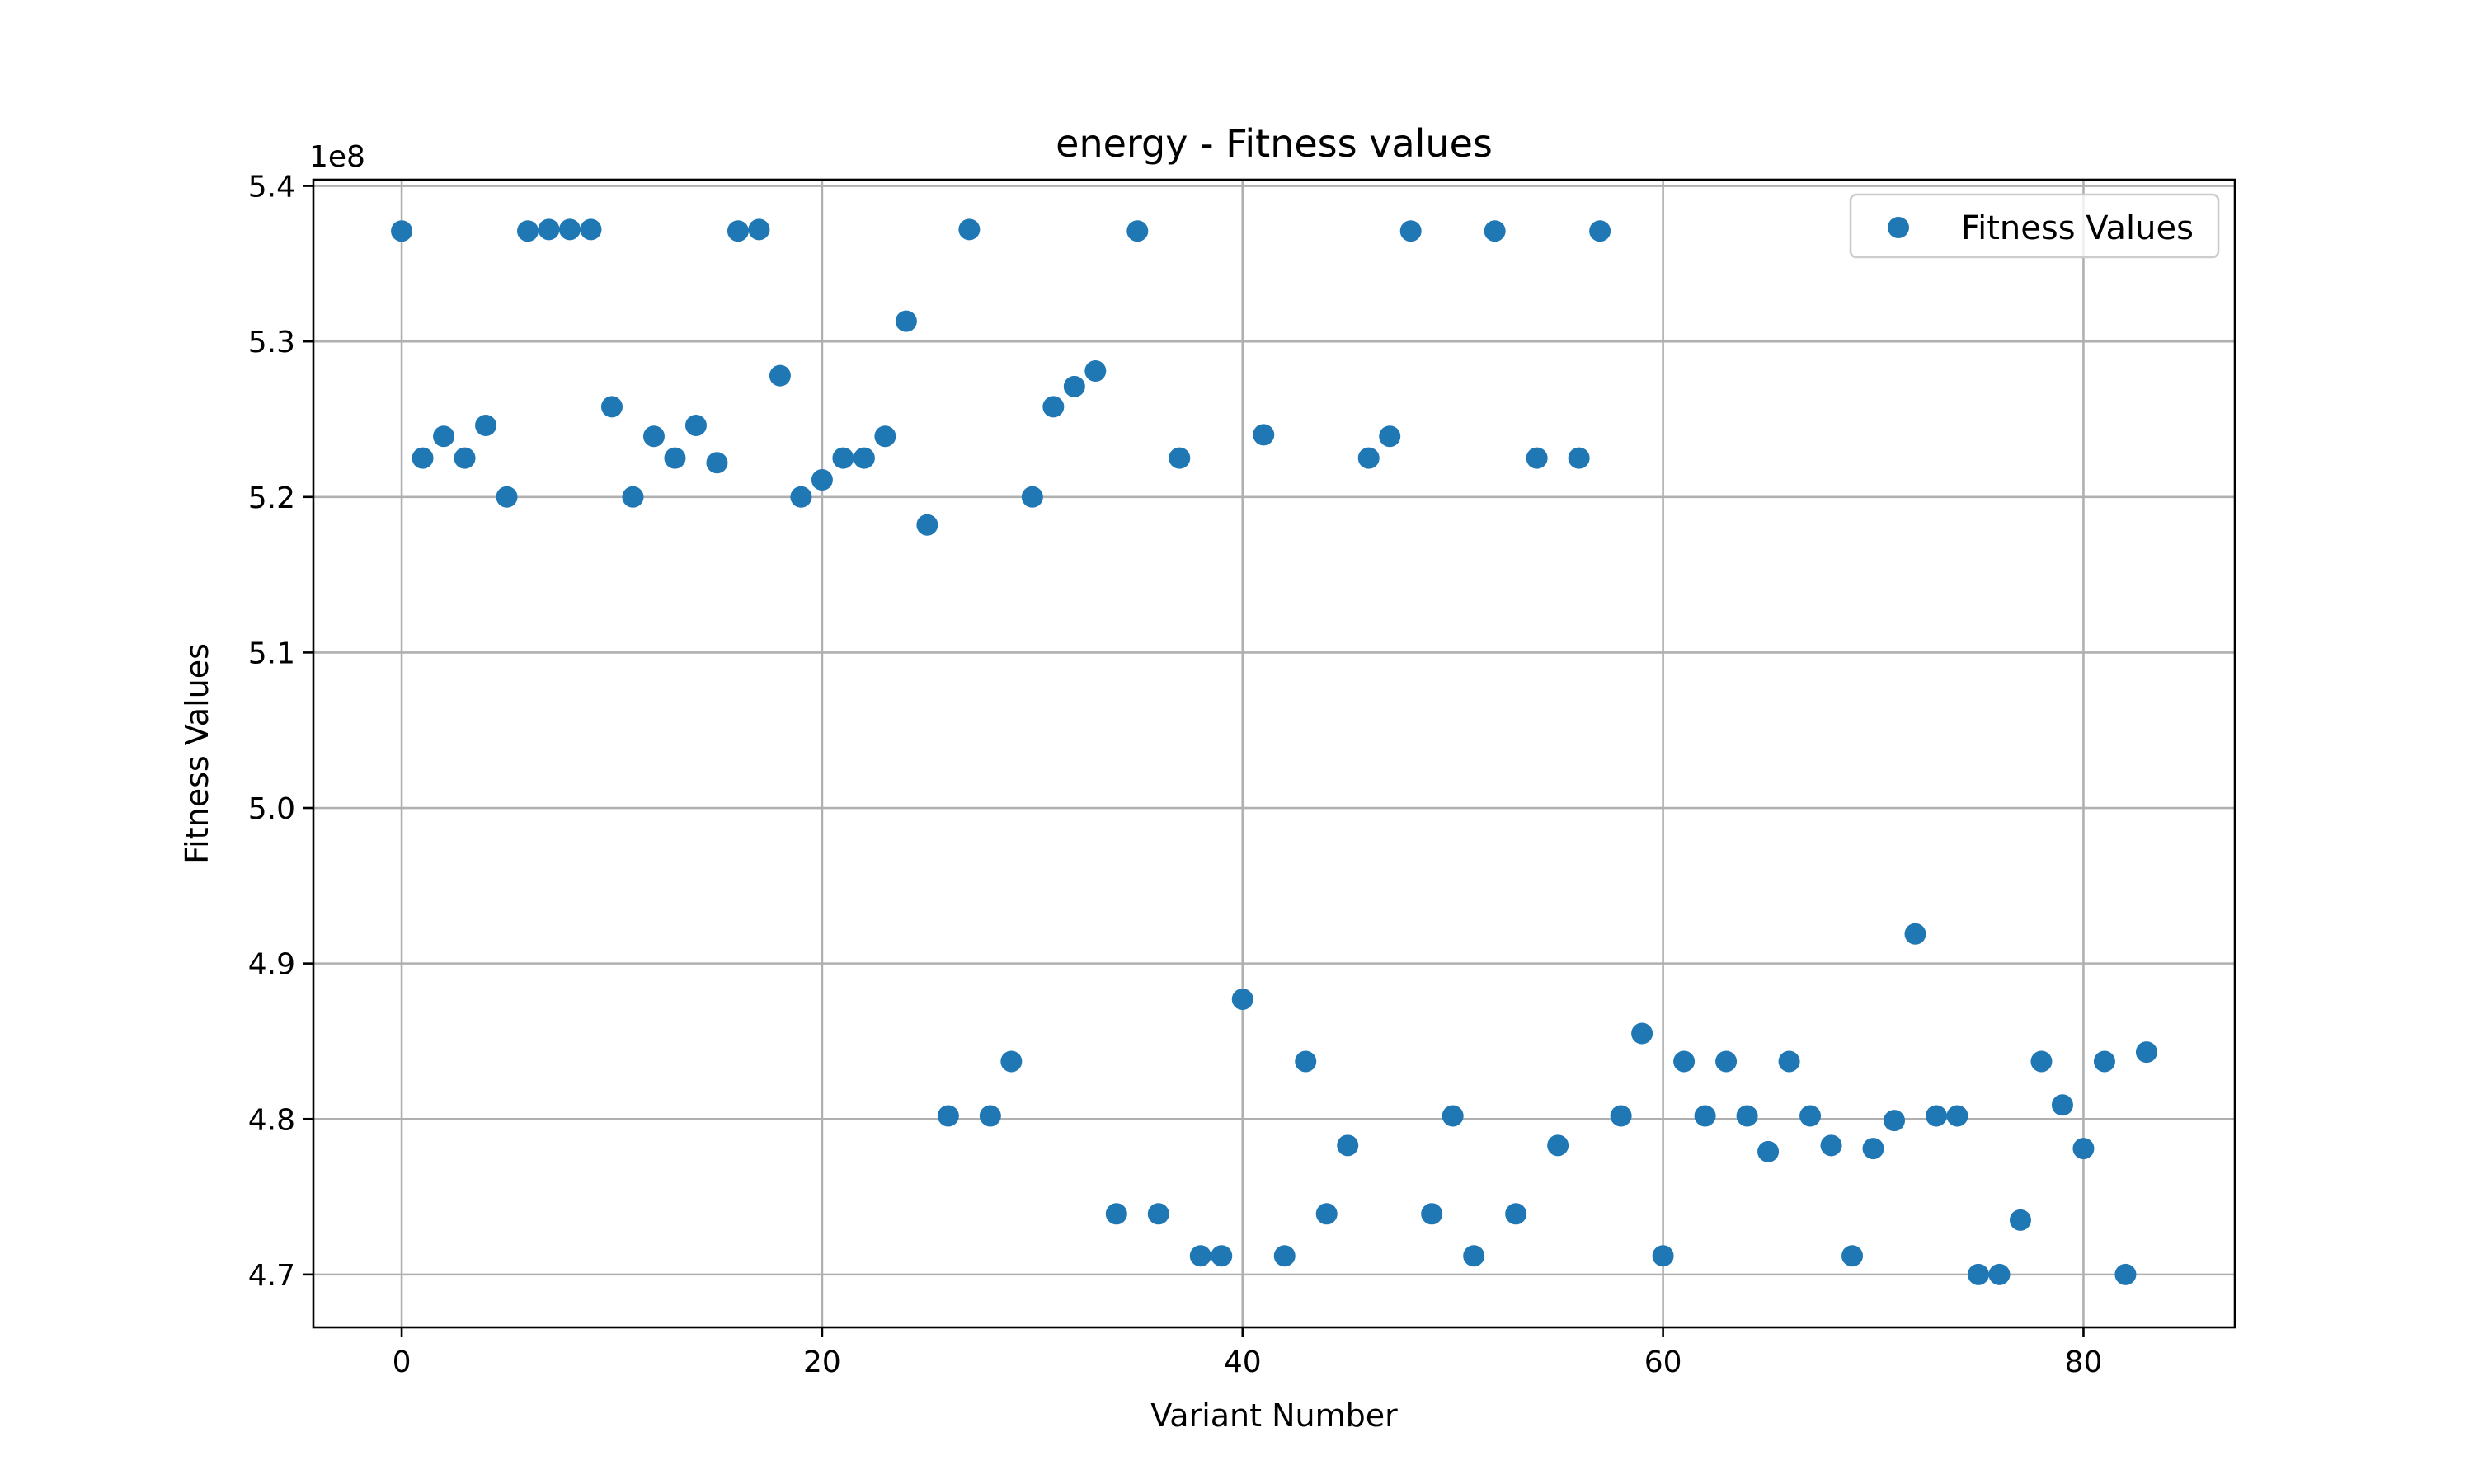  Describe the element at coordinates (1274, 1415) in the screenshot. I see `x-axis-label: Variant Number` at that location.